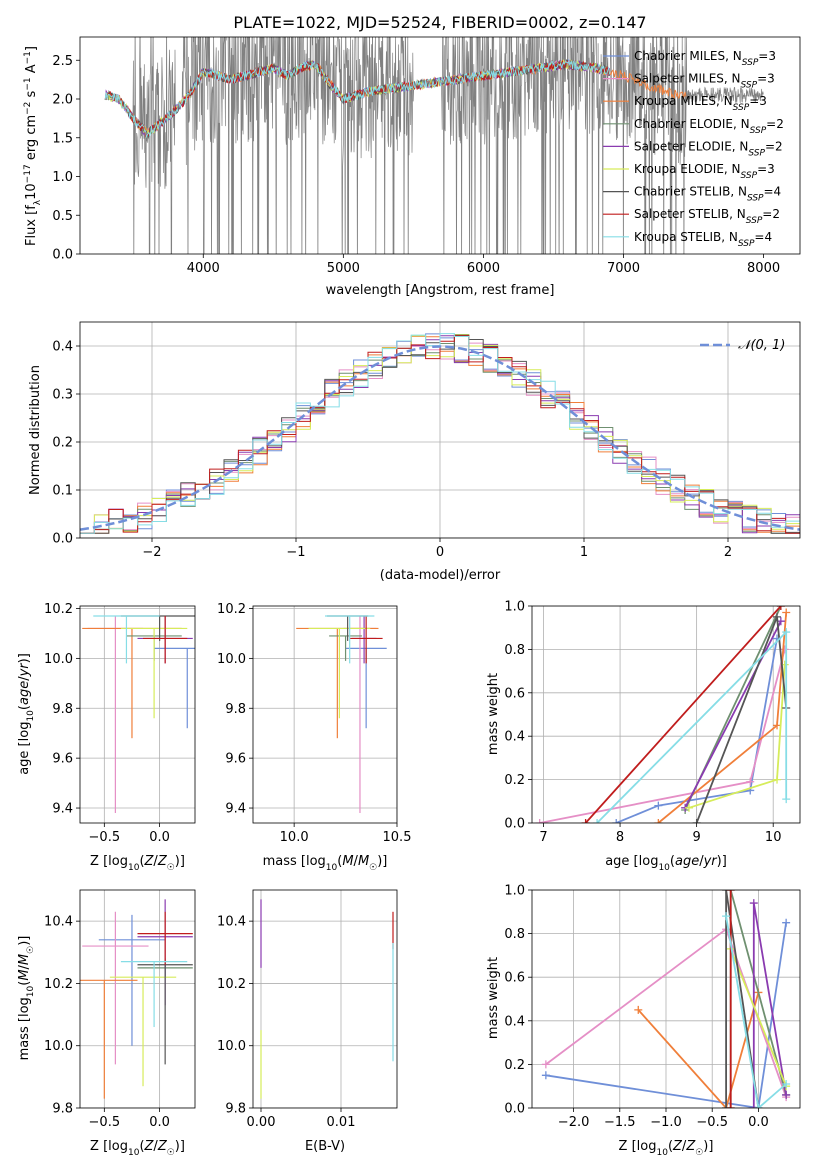  Describe the element at coordinates (294, 861) in the screenshot. I see `x-axis-label-part: mass [log` at that location.